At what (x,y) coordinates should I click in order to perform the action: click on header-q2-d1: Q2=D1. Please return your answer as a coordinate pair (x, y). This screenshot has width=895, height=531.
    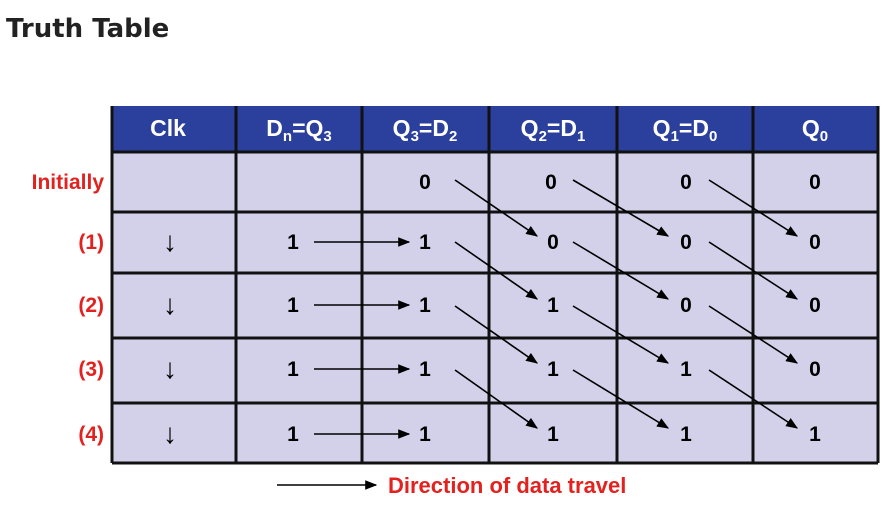
    Looking at the image, I should click on (553, 130).